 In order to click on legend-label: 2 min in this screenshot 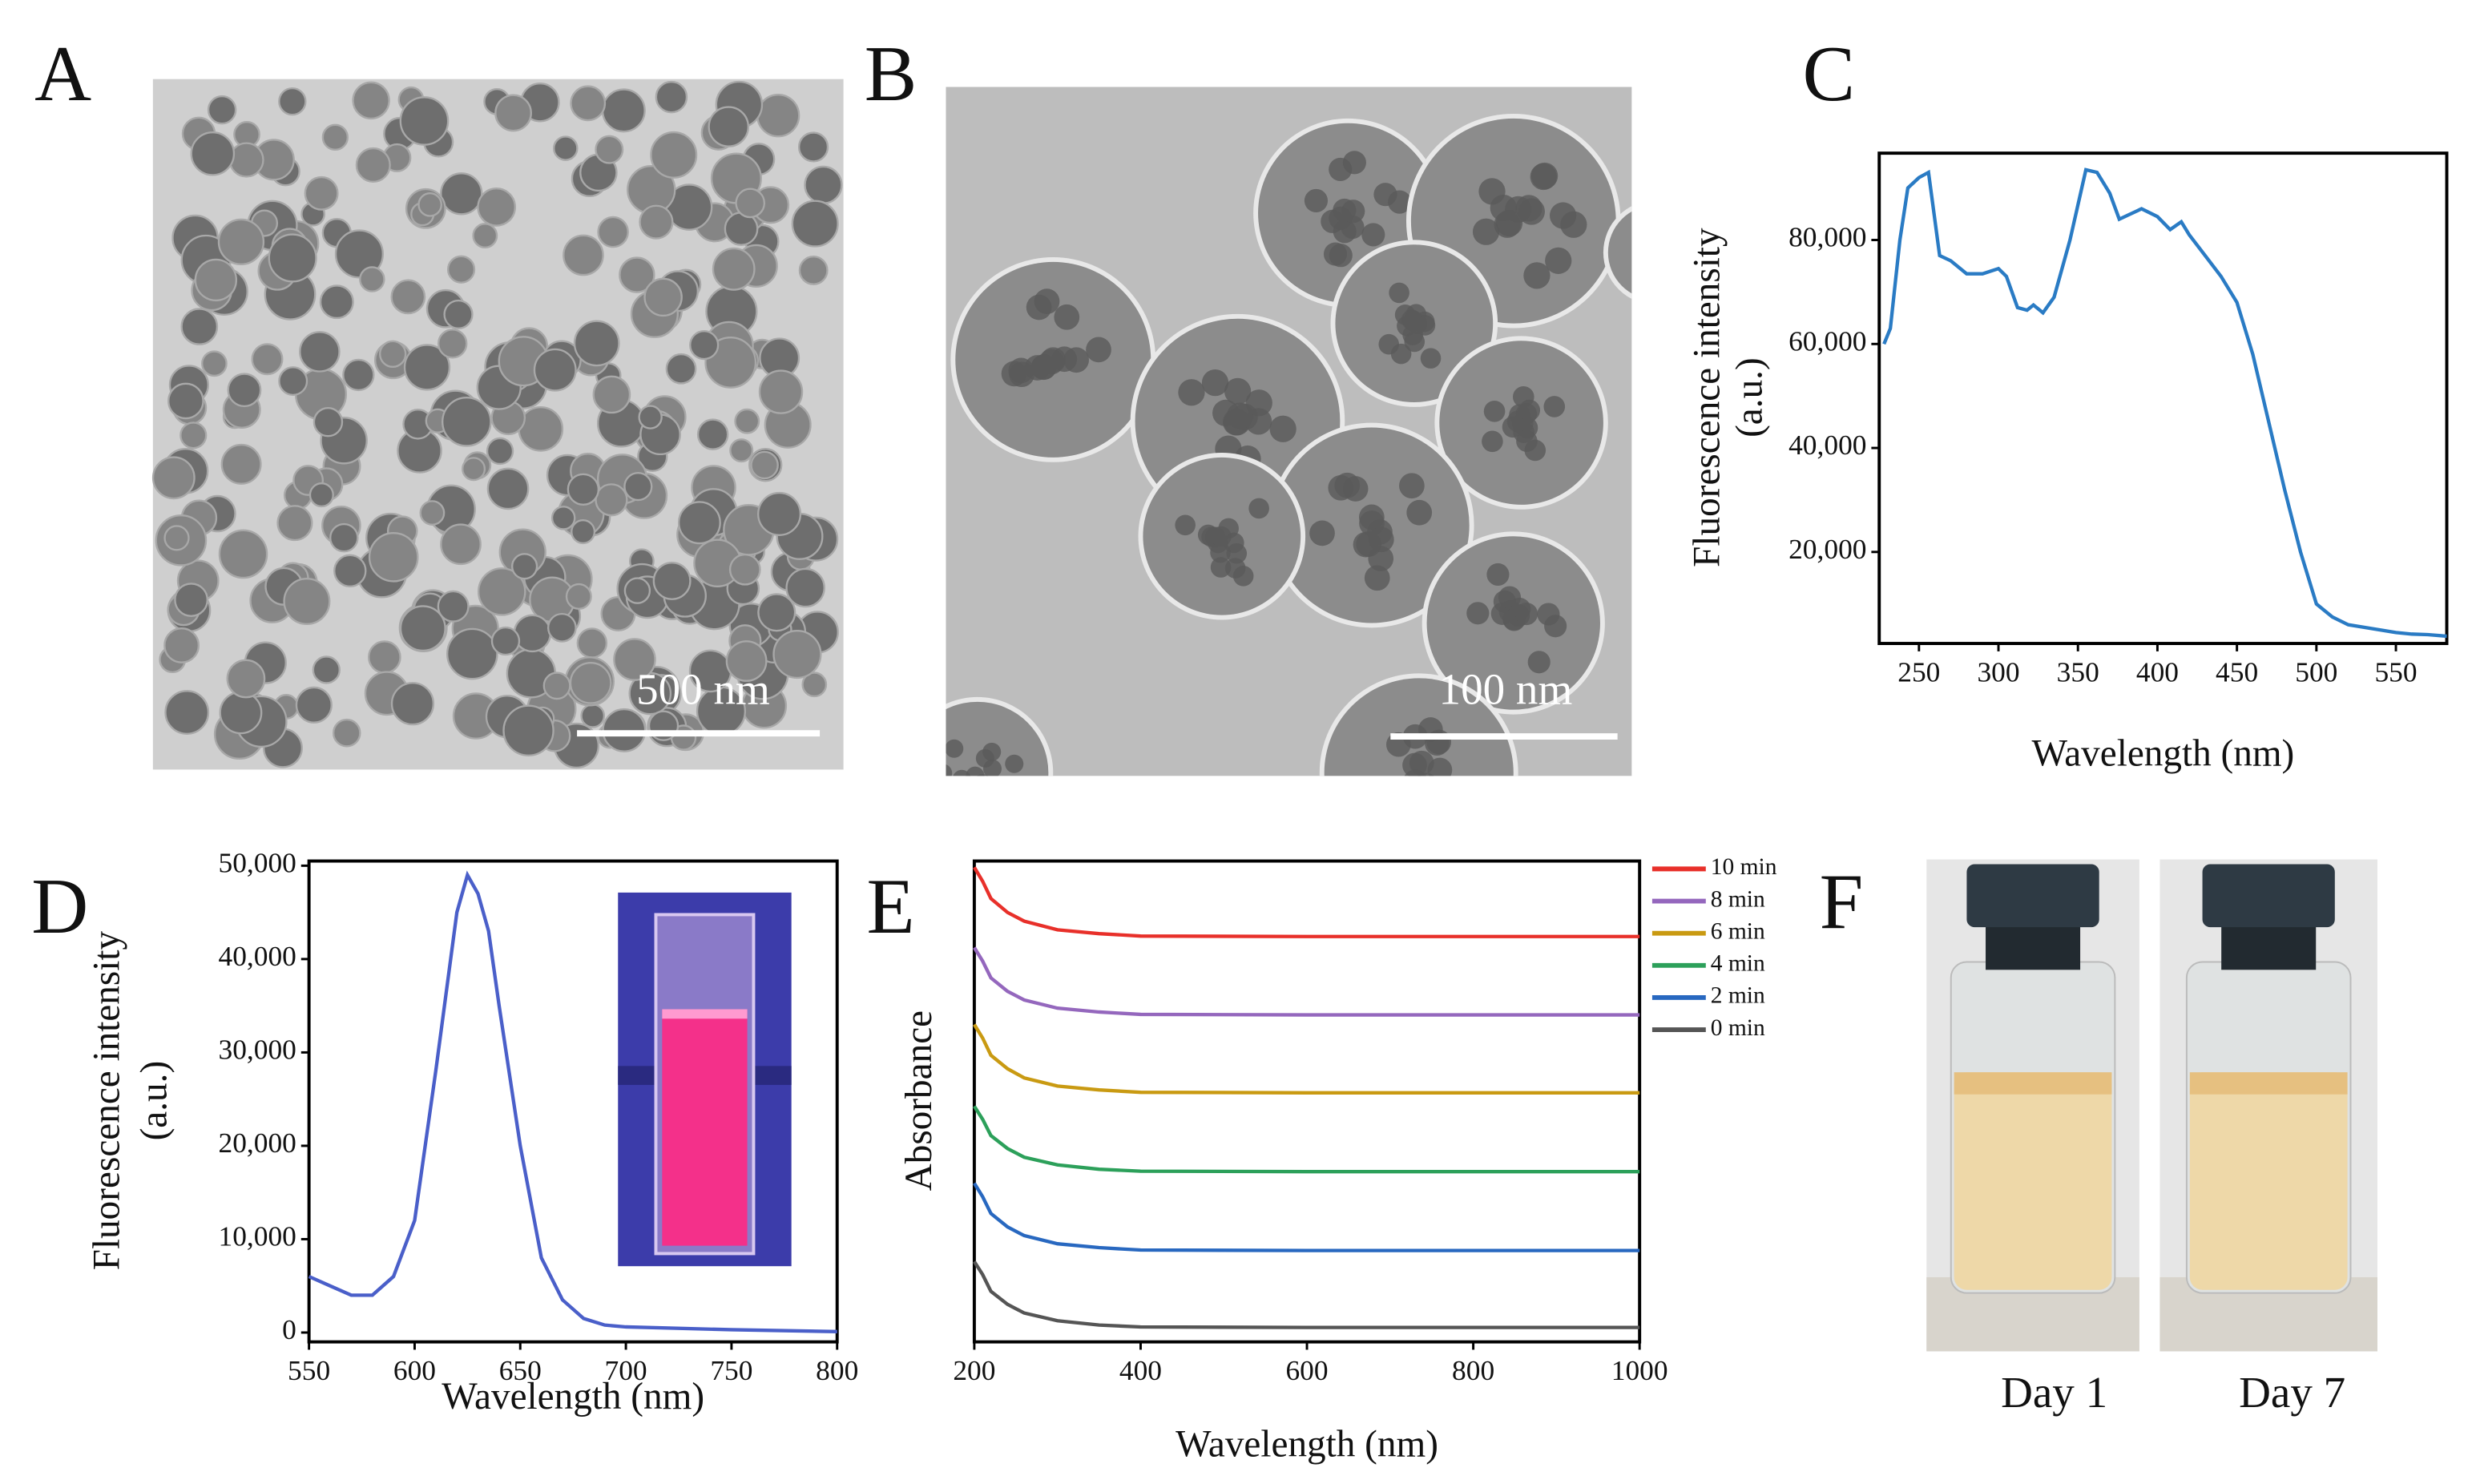, I will do `click(1738, 996)`.